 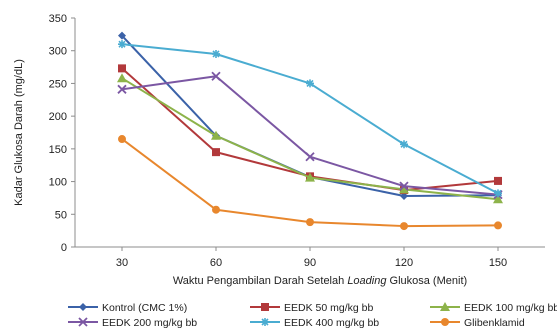 What do you see at coordinates (122, 263) in the screenshot?
I see `x-tick-label: 30` at bounding box center [122, 263].